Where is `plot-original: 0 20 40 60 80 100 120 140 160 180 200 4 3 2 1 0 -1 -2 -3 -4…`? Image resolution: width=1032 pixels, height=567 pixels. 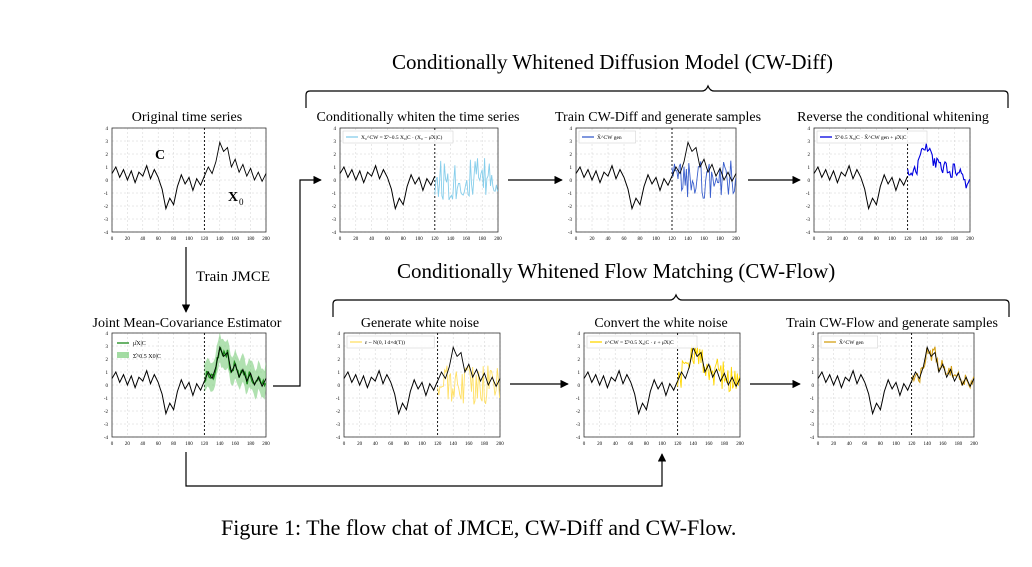 plot-original: 0 20 40 60 80 100 120 140 160 180 200 4 3 2 1 0 -1 -2 -3 -4… is located at coordinates (187, 184).